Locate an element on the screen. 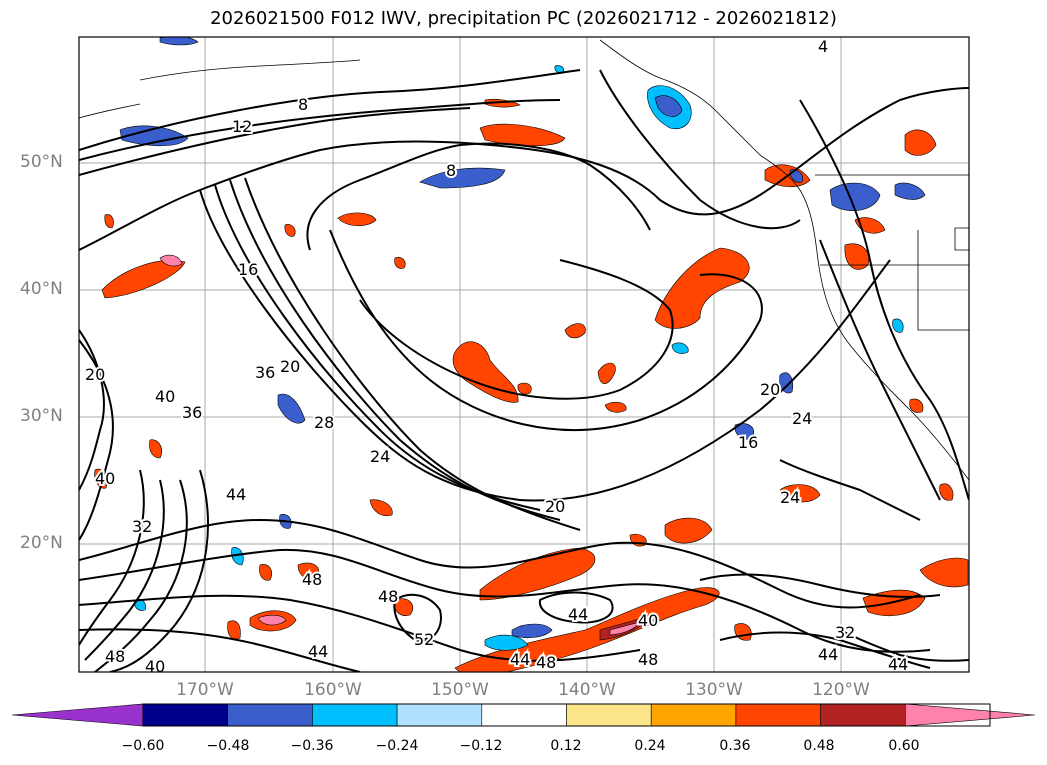 The height and width of the screenshot is (765, 1047). lon-label-160w: 160°W is located at coordinates (333, 690).